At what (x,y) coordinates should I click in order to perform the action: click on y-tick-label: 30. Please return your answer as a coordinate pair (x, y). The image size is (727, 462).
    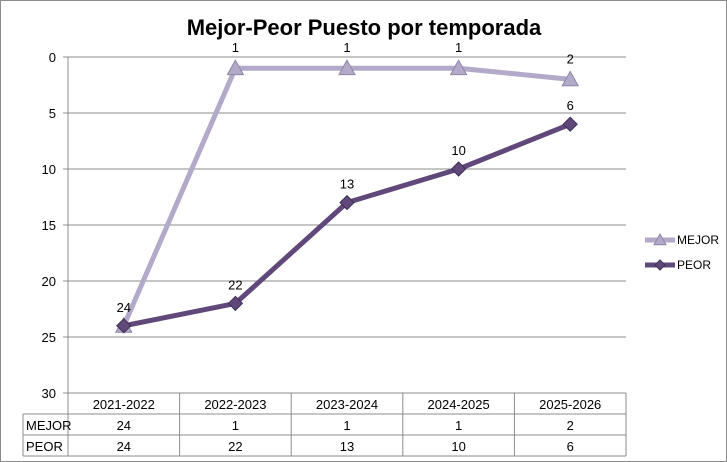
    Looking at the image, I should click on (49, 393).